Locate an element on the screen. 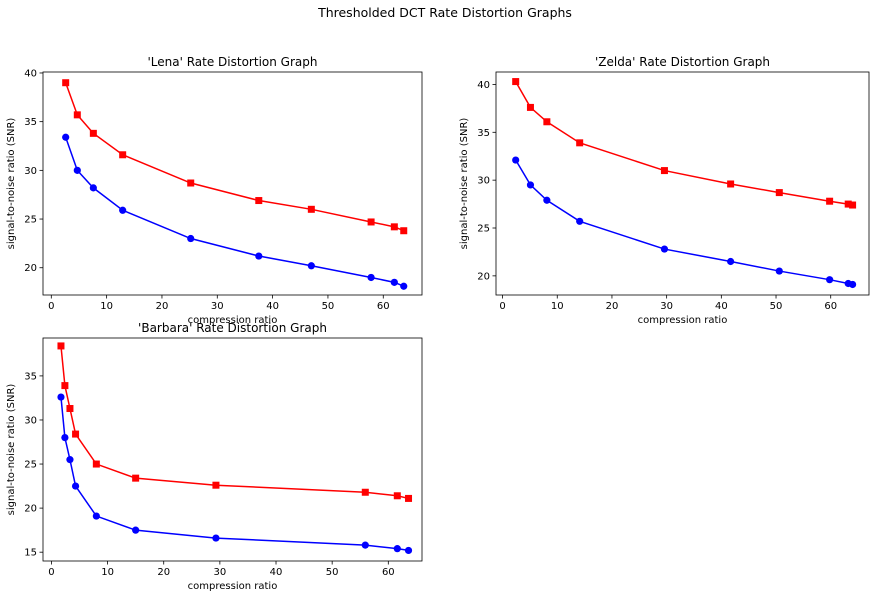 The width and height of the screenshot is (885, 599). figure-suptitle: Thresholded DCT Rate Distortion Graphs is located at coordinates (444, 12).